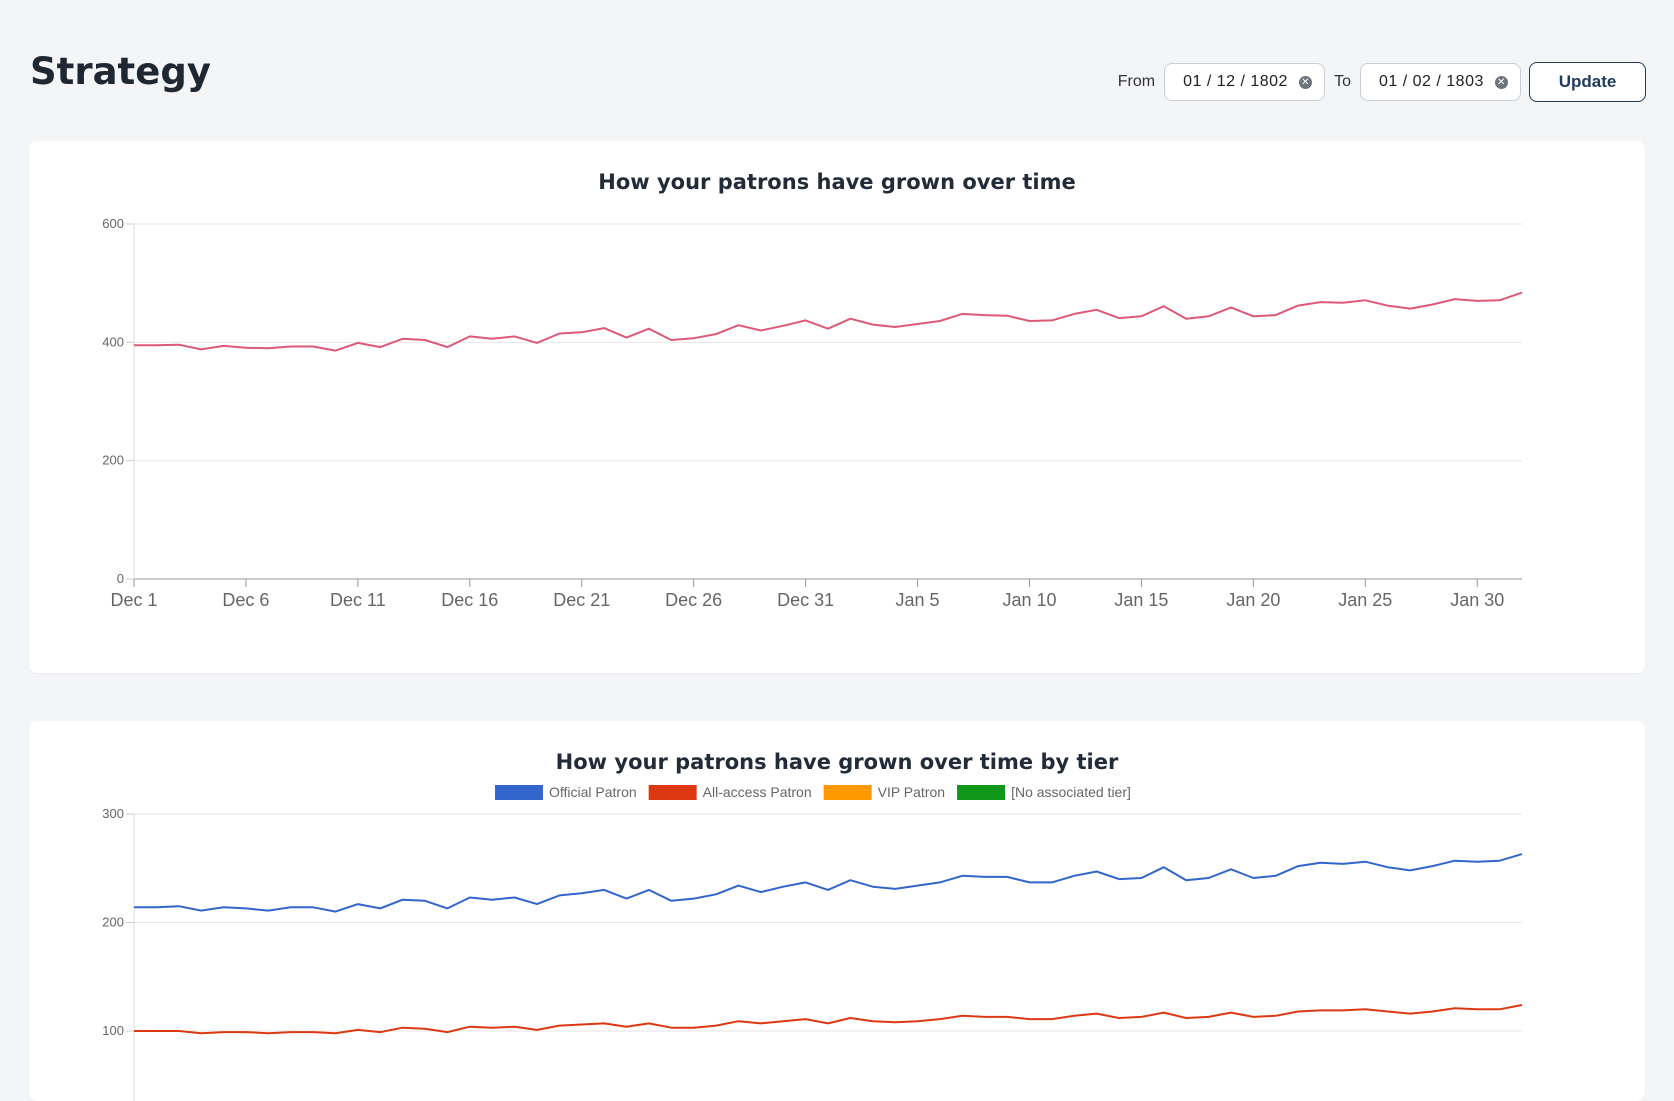 The image size is (1674, 1101). Describe the element at coordinates (1587, 82) in the screenshot. I see `update-button: Update` at that location.